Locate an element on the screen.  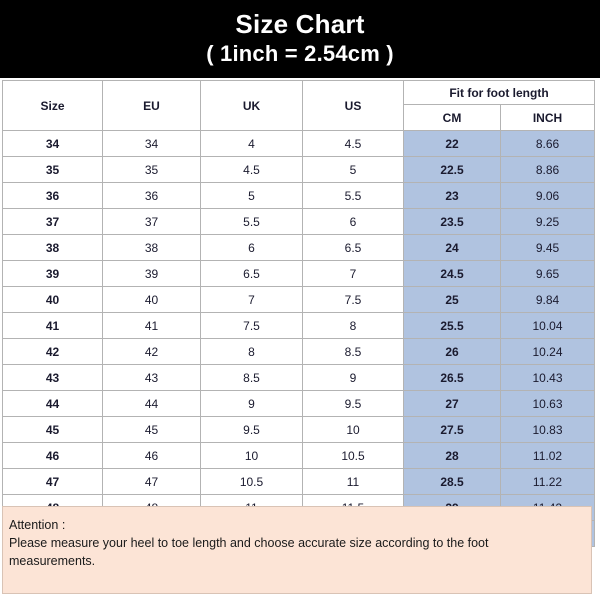
cell-cm: 28 is located at coordinates (452, 455).